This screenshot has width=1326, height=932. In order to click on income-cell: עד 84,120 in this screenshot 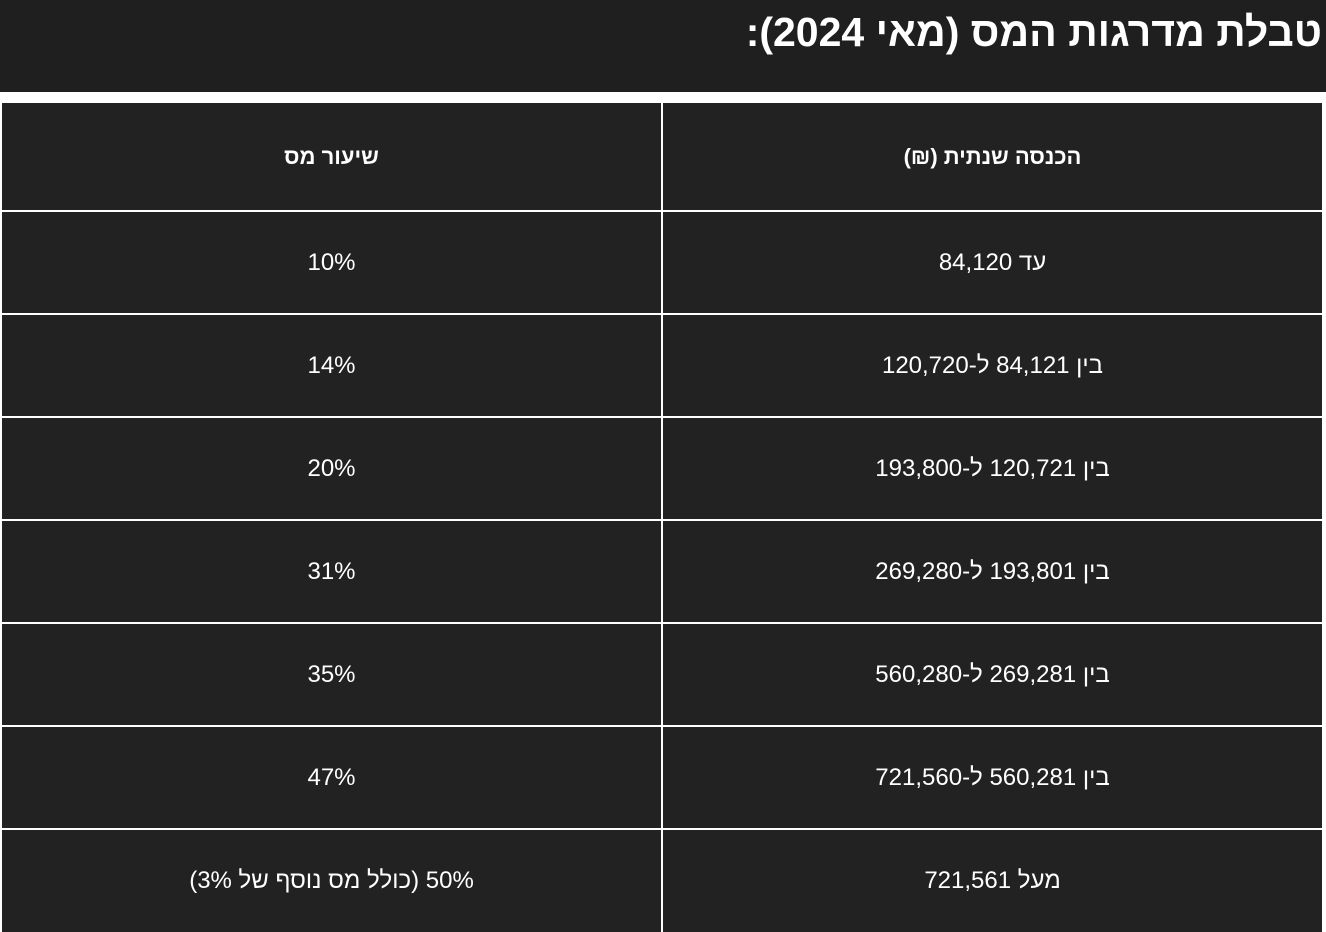, I will do `click(992, 262)`.